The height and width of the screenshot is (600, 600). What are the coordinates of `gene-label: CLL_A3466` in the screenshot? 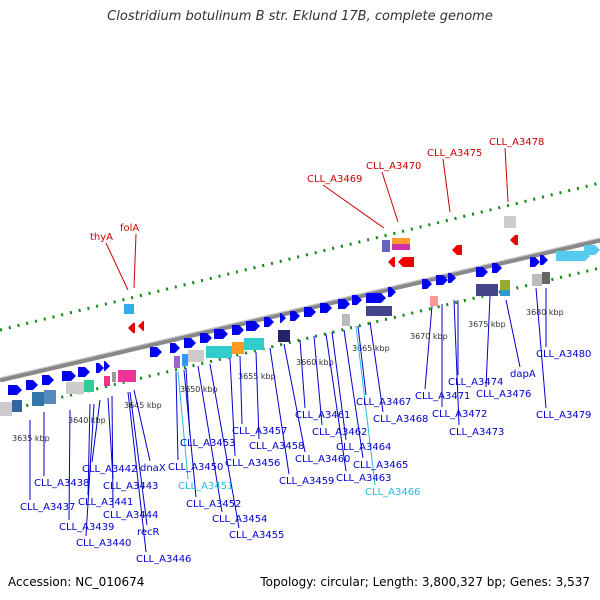 It's located at (392, 492).